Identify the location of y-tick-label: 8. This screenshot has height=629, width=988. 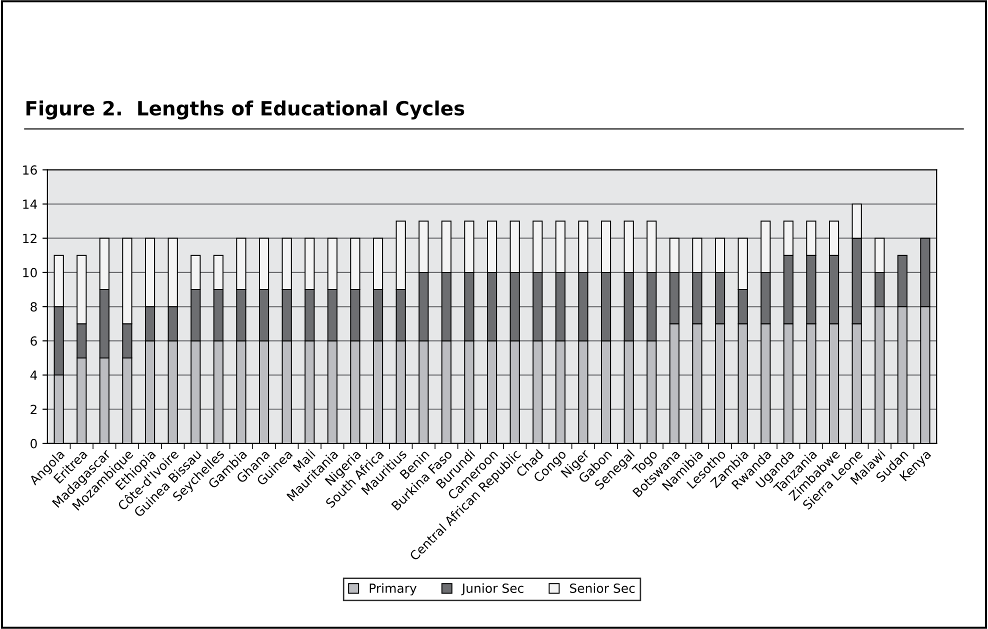
(33, 307).